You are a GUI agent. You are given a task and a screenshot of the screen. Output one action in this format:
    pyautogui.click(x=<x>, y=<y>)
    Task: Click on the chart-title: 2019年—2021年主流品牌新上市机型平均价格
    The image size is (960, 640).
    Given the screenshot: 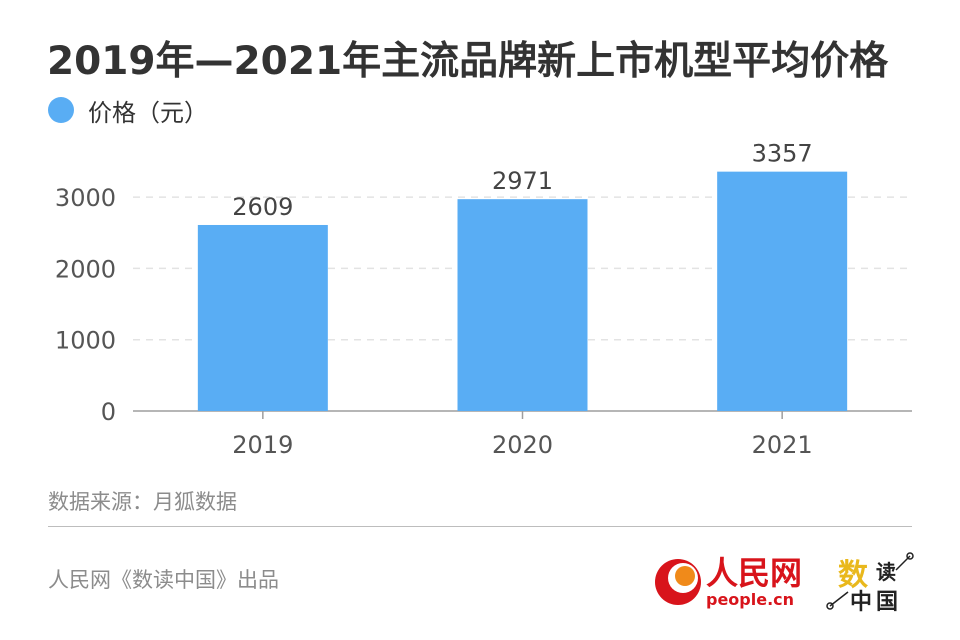 What is the action you would take?
    pyautogui.click(x=468, y=61)
    